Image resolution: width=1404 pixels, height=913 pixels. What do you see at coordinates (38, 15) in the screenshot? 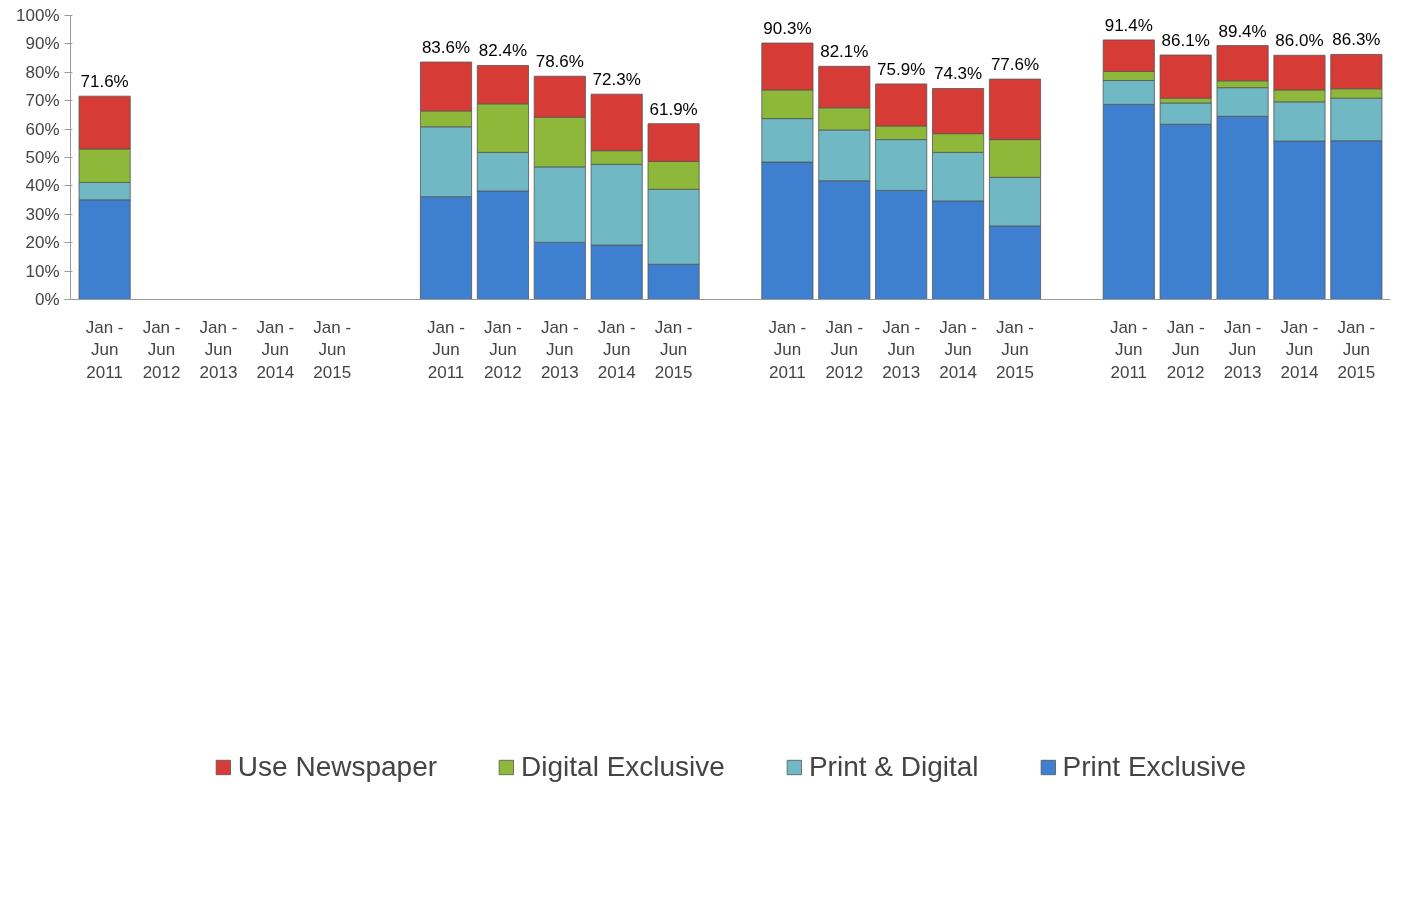
I see `y-tick-label: 100%` at bounding box center [38, 15].